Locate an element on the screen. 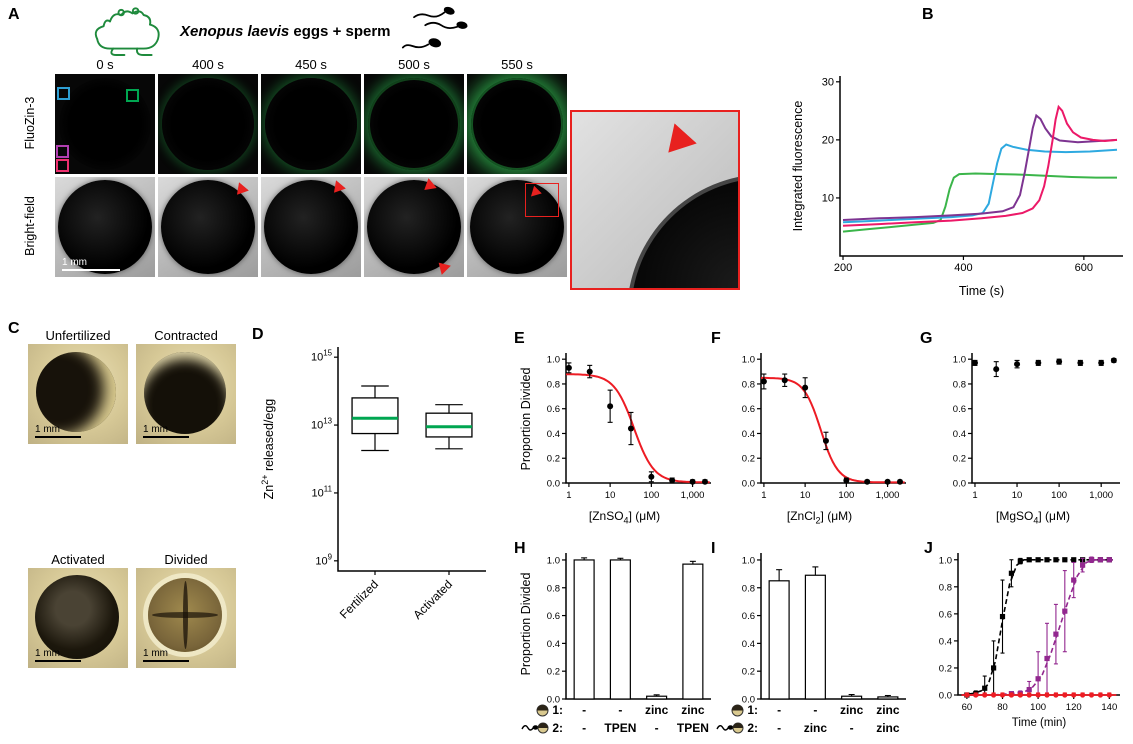 The width and height of the screenshot is (1133, 744). timepoint-2: 450 s is located at coordinates (311, 64).